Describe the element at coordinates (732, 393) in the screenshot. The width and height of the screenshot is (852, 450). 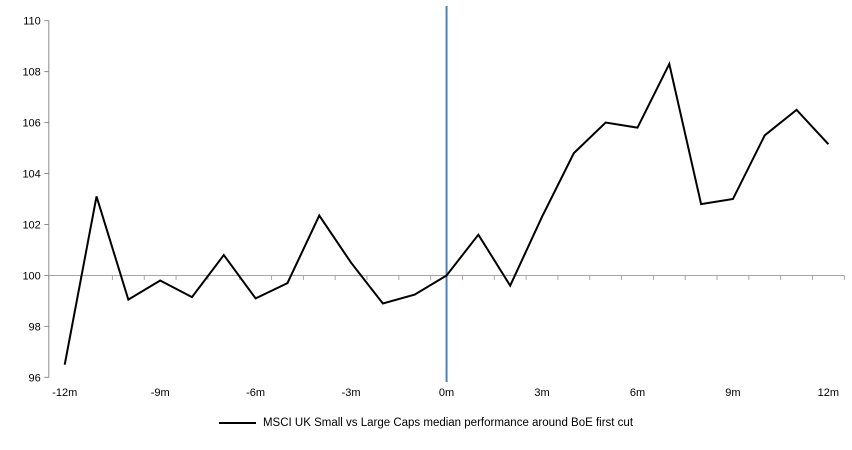
I see `x-tick-label: 9m` at that location.